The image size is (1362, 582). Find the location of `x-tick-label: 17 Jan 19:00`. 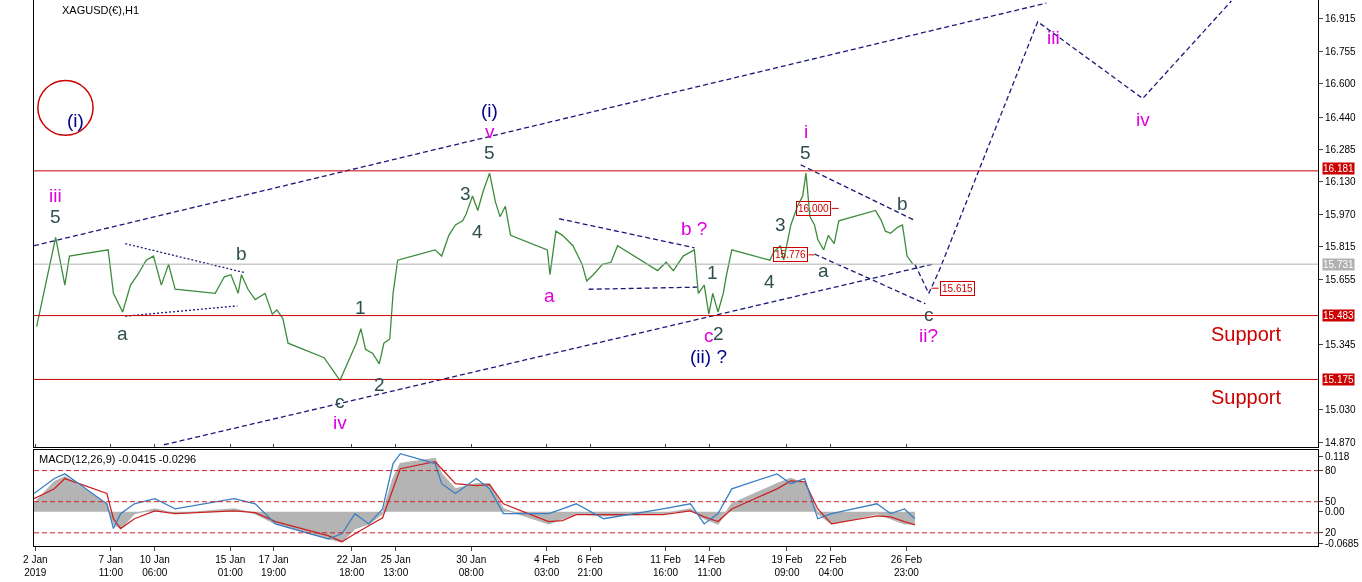

x-tick-label: 17 Jan 19:00 is located at coordinates (273, 565).